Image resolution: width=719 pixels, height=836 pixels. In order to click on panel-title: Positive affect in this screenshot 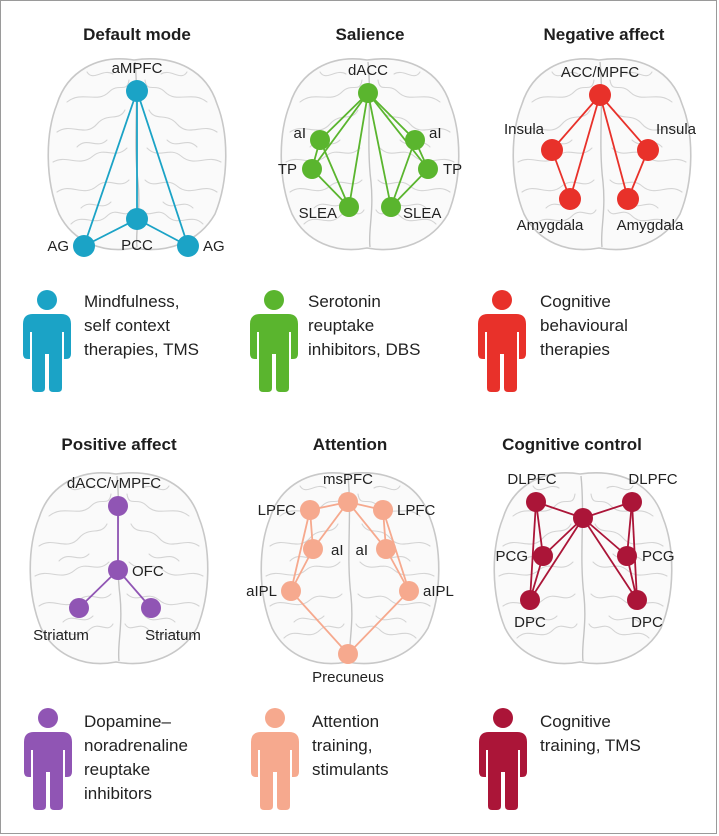, I will do `click(119, 444)`.